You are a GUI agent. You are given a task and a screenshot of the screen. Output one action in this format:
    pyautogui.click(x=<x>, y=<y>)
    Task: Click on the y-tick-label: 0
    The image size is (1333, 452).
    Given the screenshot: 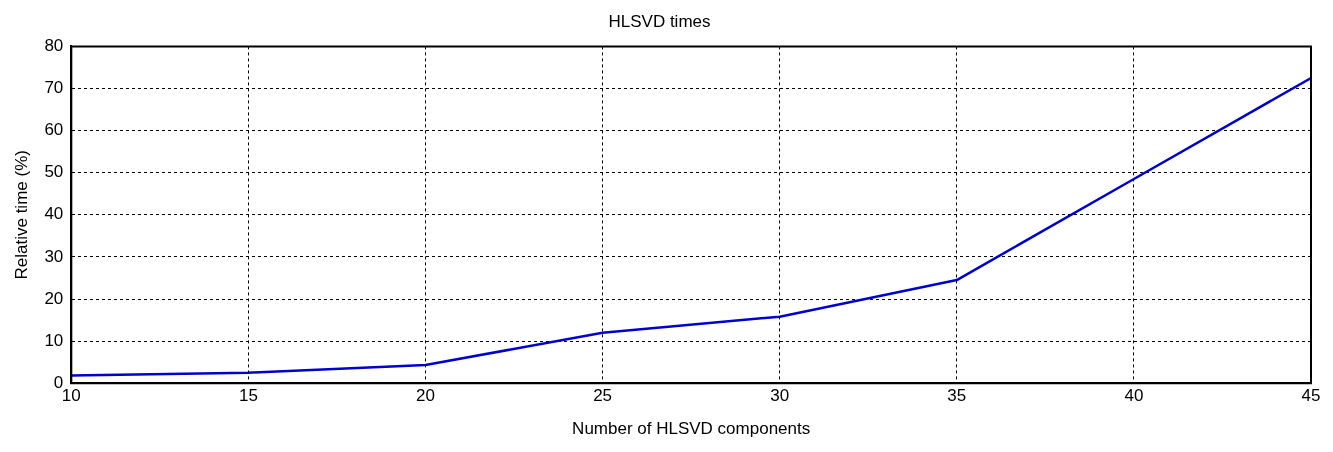 What is the action you would take?
    pyautogui.click(x=58, y=382)
    